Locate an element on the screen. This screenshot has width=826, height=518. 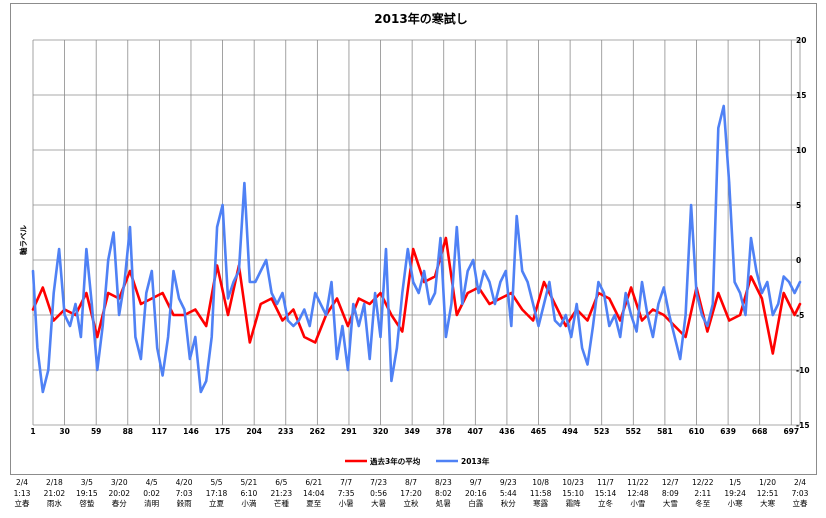
solar-term-time: 19:24 is located at coordinates (735, 493).